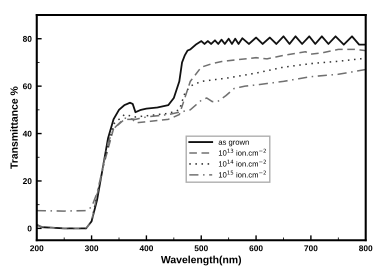 The width and height of the screenshot is (387, 273). Describe the element at coordinates (311, 248) in the screenshot. I see `x-tick-label: 700` at that location.